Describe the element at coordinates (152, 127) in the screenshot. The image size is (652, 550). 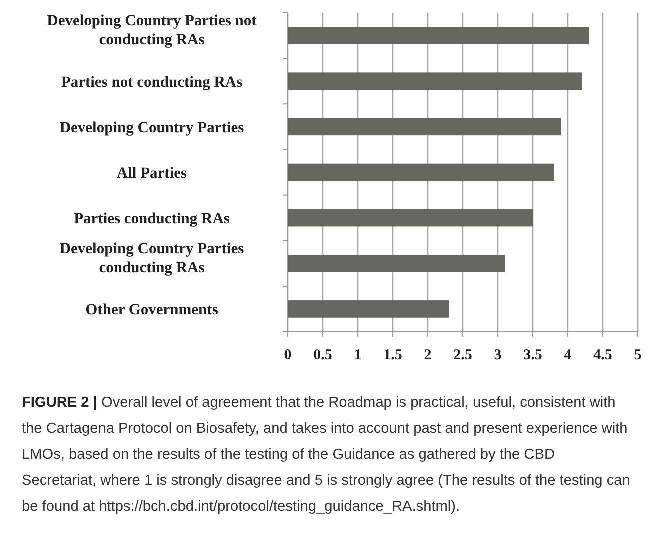
I see `y-tick-label: Developing Country Parties` at that location.